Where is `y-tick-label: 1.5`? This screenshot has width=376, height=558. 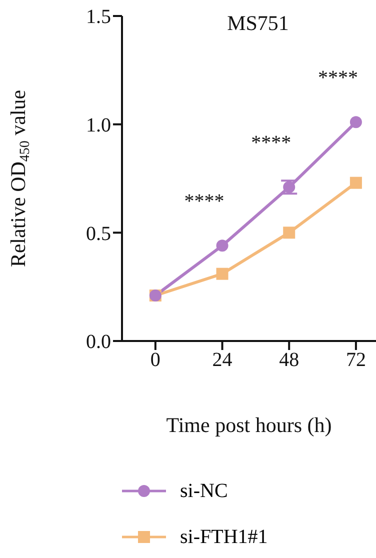 y-tick-label: 1.5 is located at coordinates (98, 17).